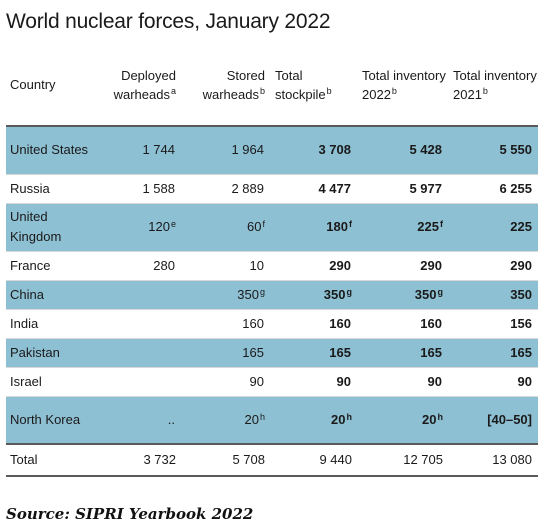 The width and height of the screenshot is (544, 532). What do you see at coordinates (50, 189) in the screenshot?
I see `country-cell: Russia` at bounding box center [50, 189].